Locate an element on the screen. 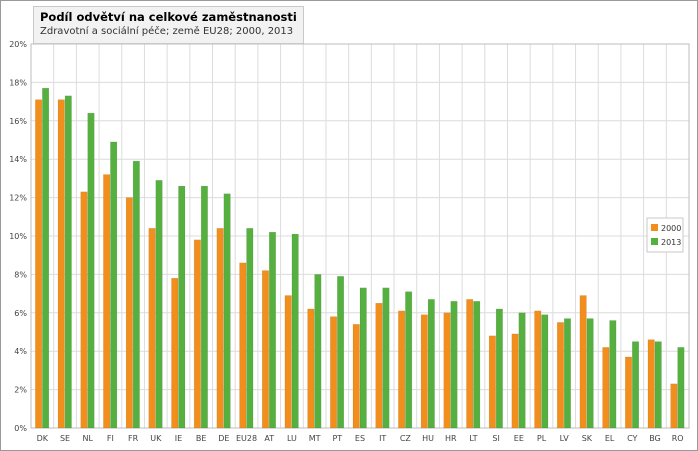 The height and width of the screenshot is (451, 698). bar-2013-FI is located at coordinates (114, 285).